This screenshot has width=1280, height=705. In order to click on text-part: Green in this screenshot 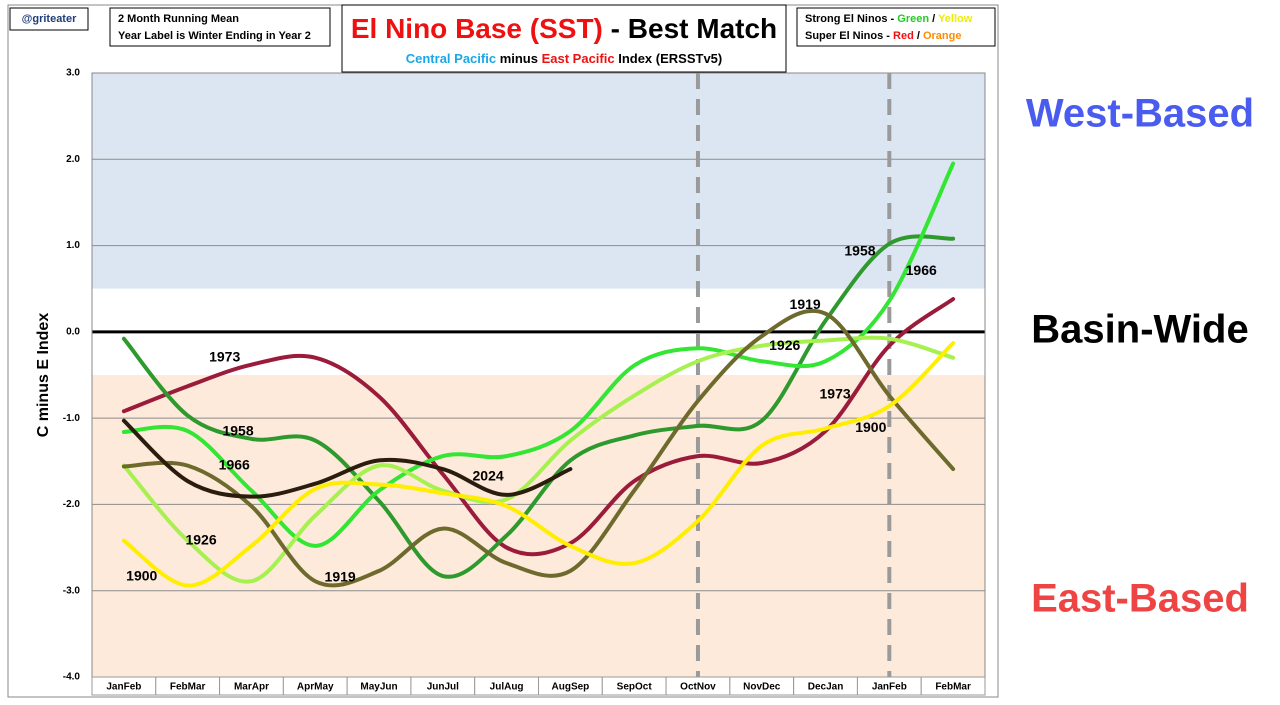, I will do `click(913, 19)`.